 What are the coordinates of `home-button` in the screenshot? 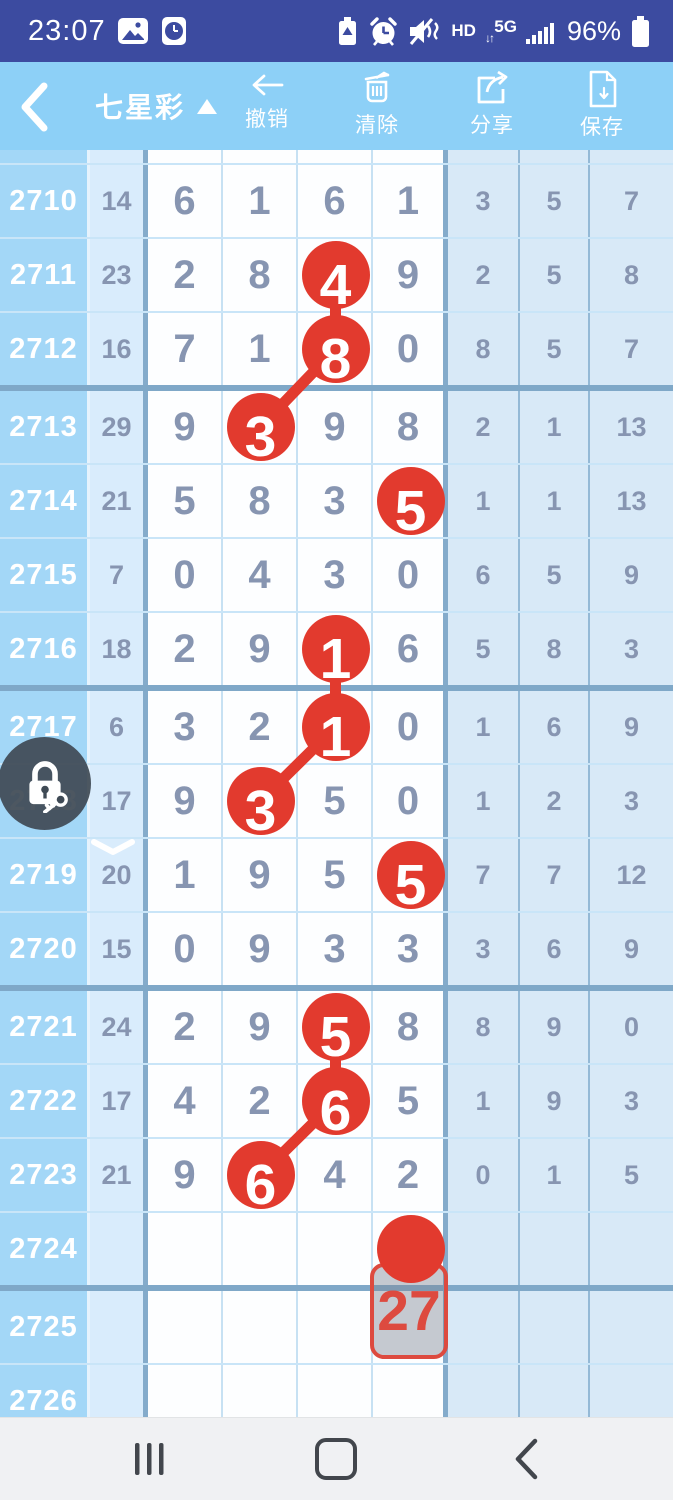 It's located at (336, 1459).